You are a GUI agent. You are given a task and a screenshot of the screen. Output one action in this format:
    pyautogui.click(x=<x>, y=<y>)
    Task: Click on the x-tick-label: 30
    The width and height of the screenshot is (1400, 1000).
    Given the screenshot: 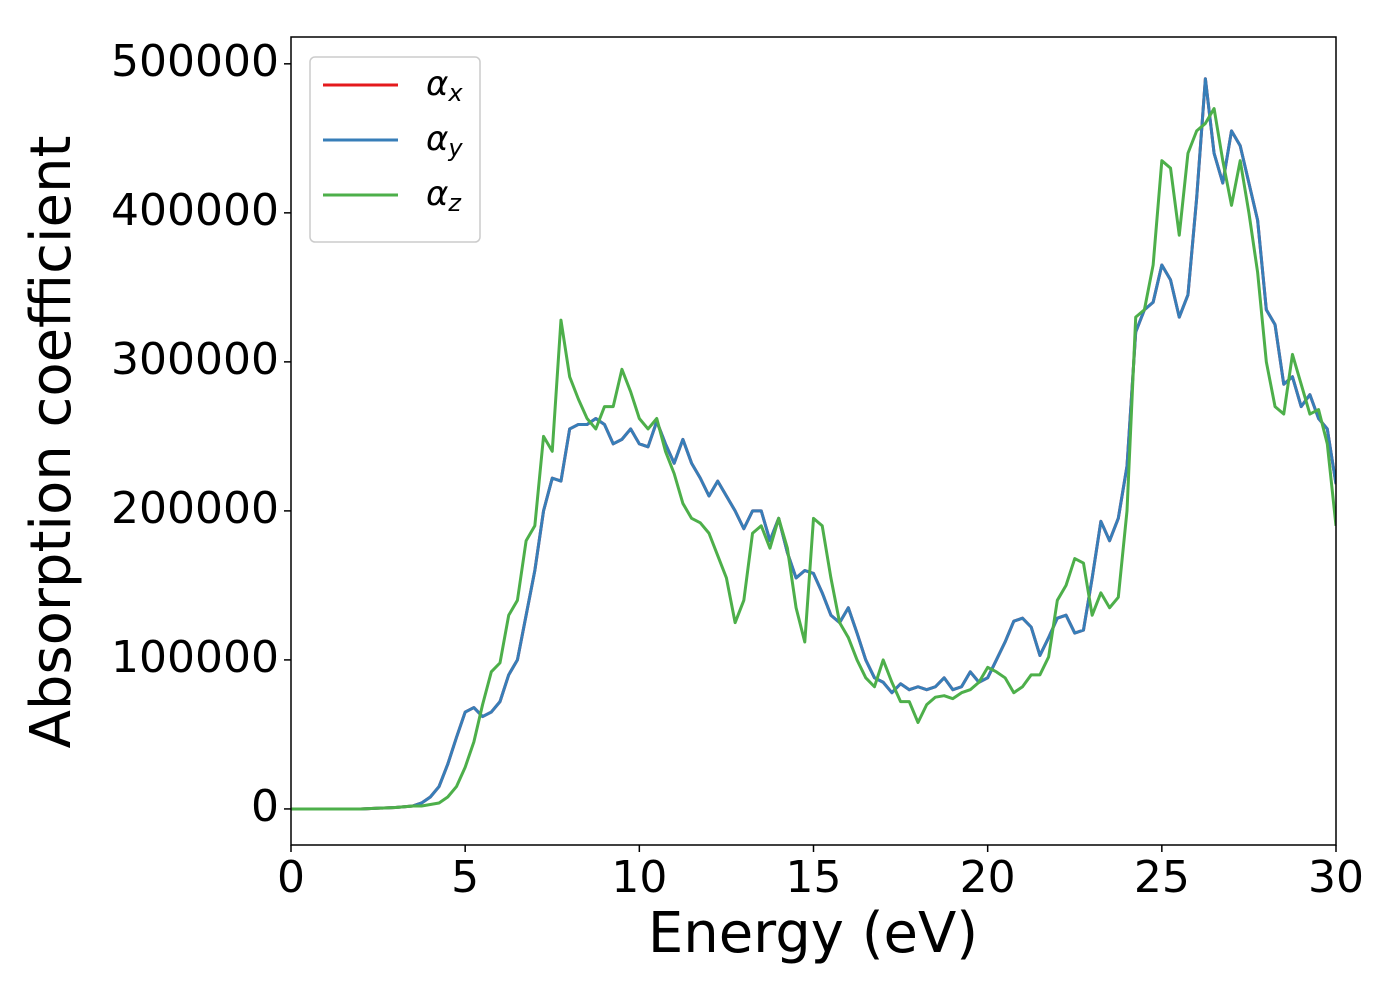 What is the action you would take?
    pyautogui.click(x=1336, y=877)
    